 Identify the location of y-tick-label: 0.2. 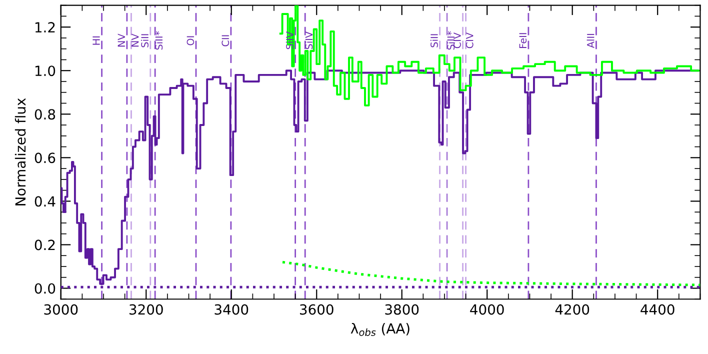
(44, 245).